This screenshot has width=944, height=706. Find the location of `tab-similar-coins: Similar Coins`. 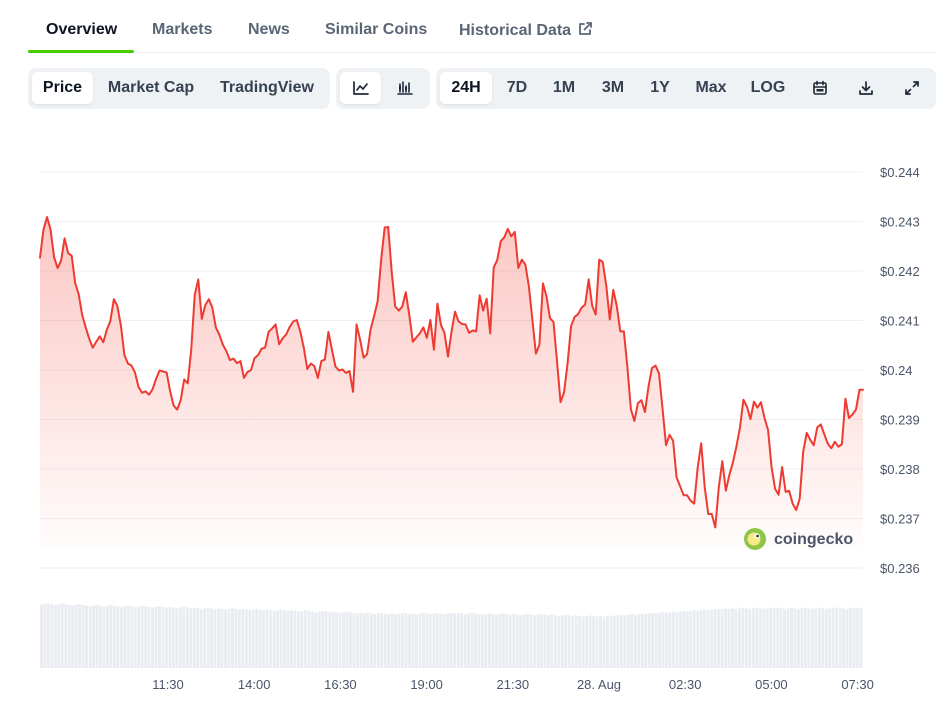

tab-similar-coins: Similar Coins is located at coordinates (376, 29).